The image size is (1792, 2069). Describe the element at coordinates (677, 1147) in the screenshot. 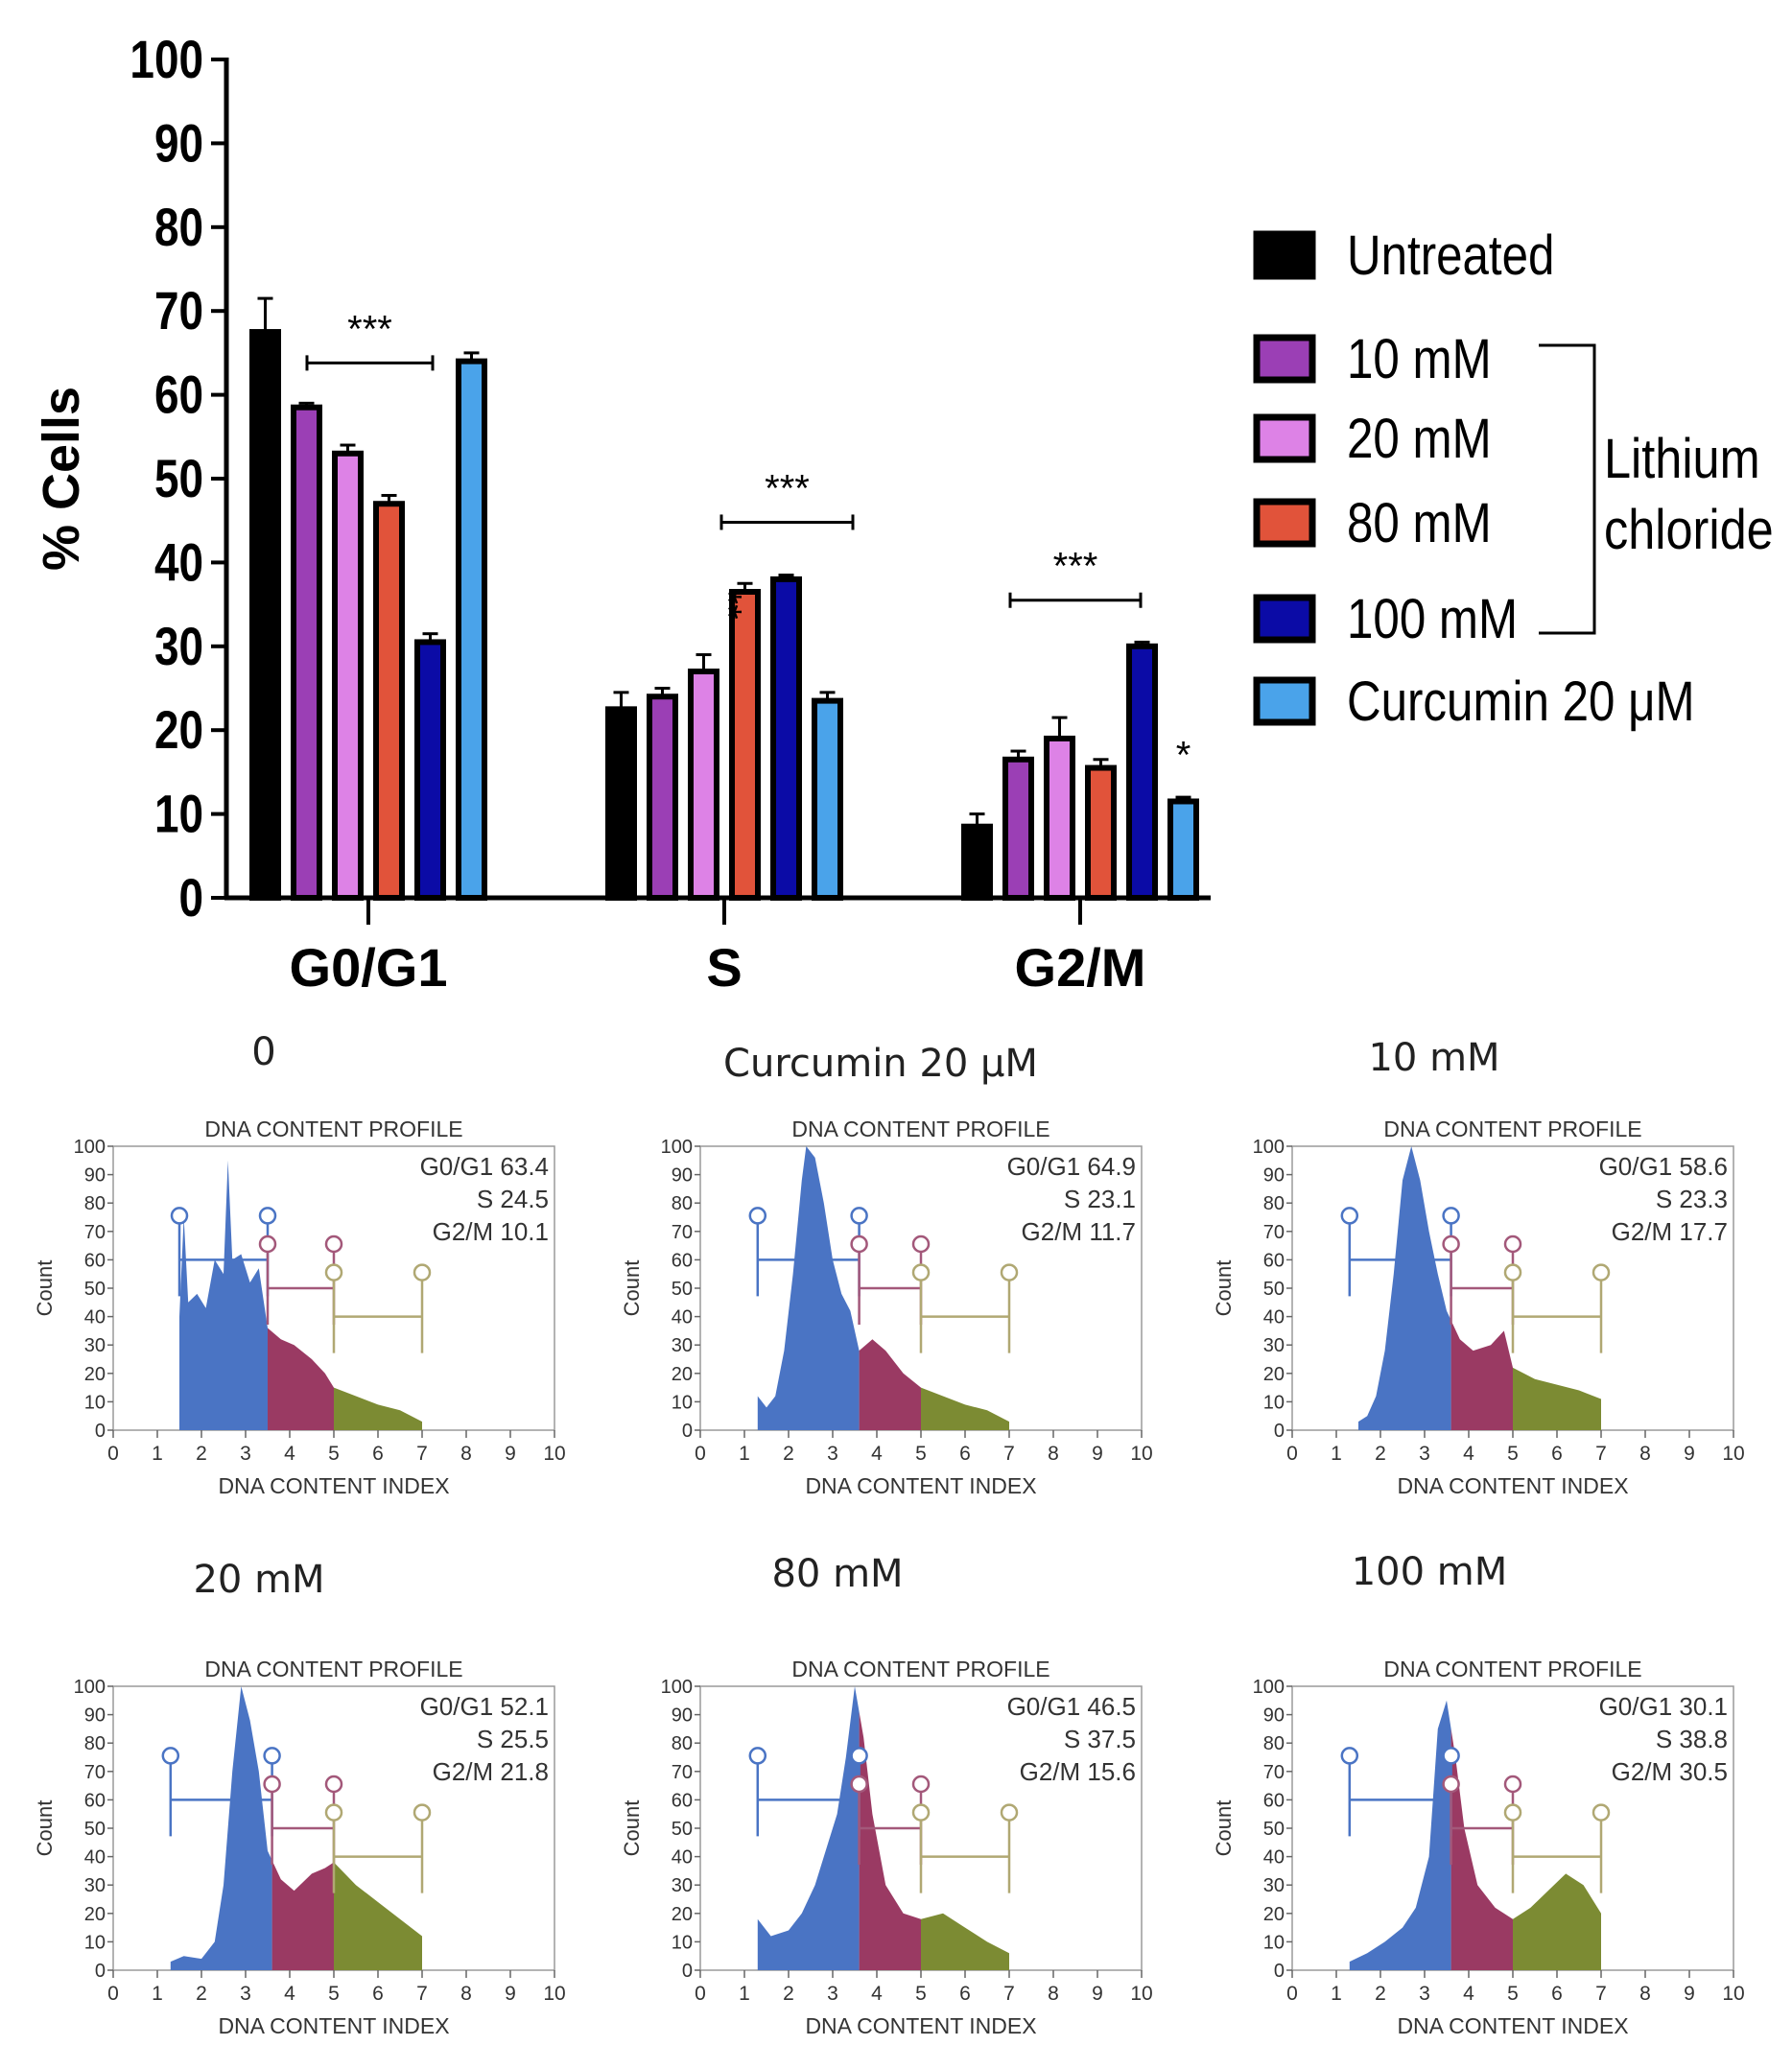

I see `y-tick-label: 100` at that location.